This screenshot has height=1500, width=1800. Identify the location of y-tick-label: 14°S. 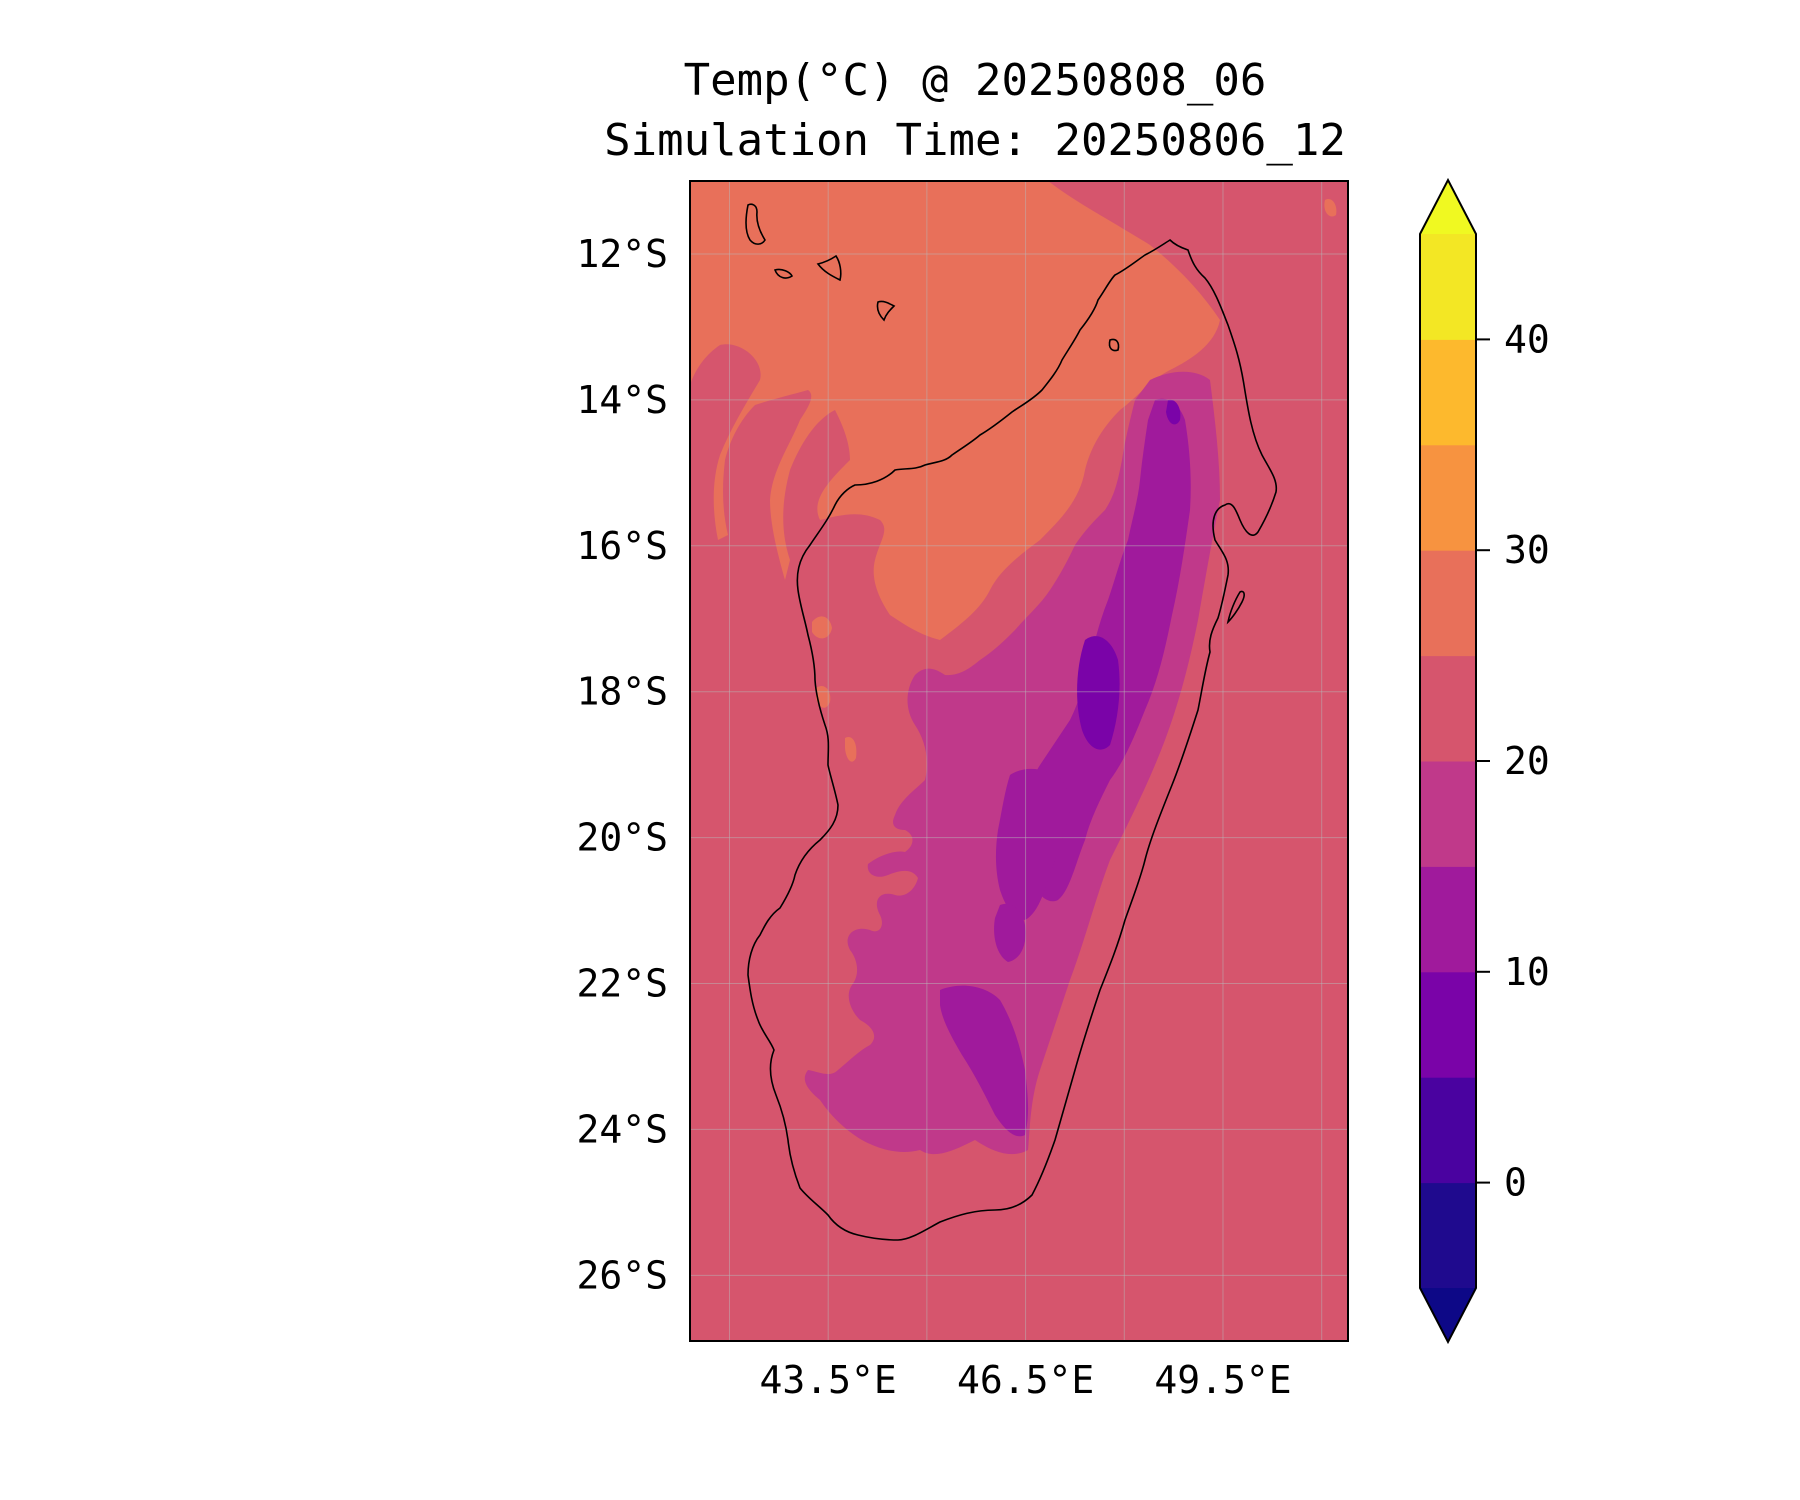
(622, 400).